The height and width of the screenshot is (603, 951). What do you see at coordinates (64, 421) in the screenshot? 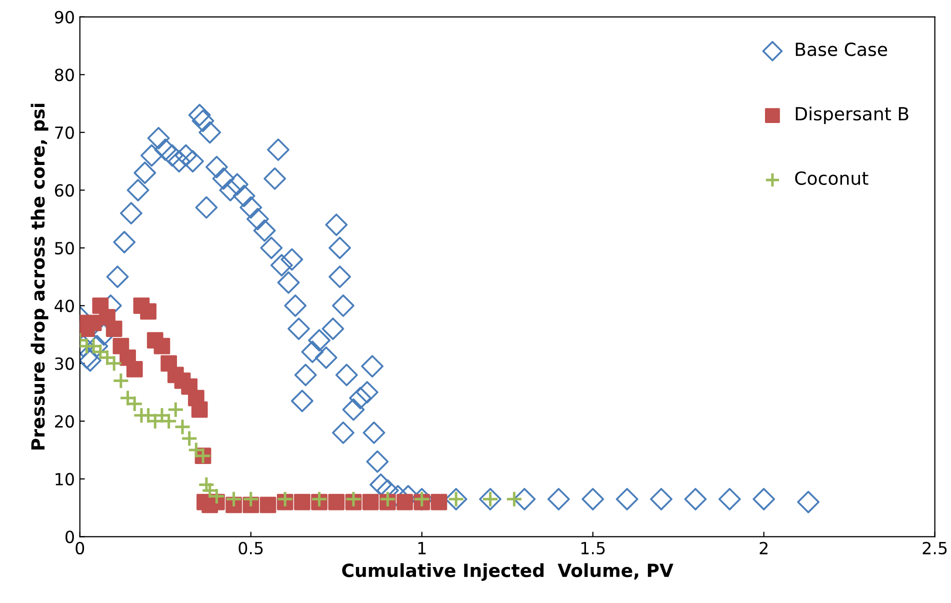
I see `y-tick-label: 20` at bounding box center [64, 421].